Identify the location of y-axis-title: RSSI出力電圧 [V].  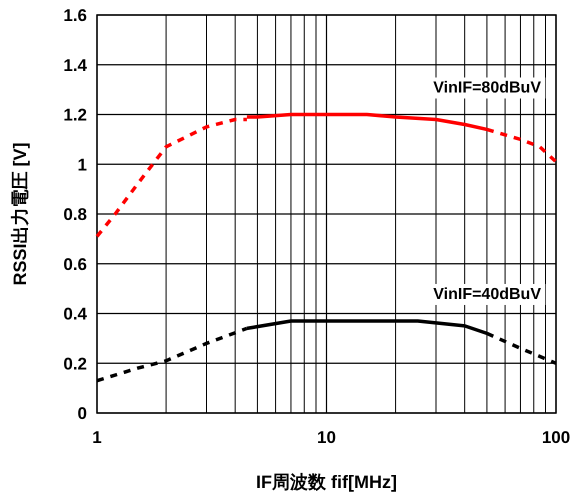
(20, 214).